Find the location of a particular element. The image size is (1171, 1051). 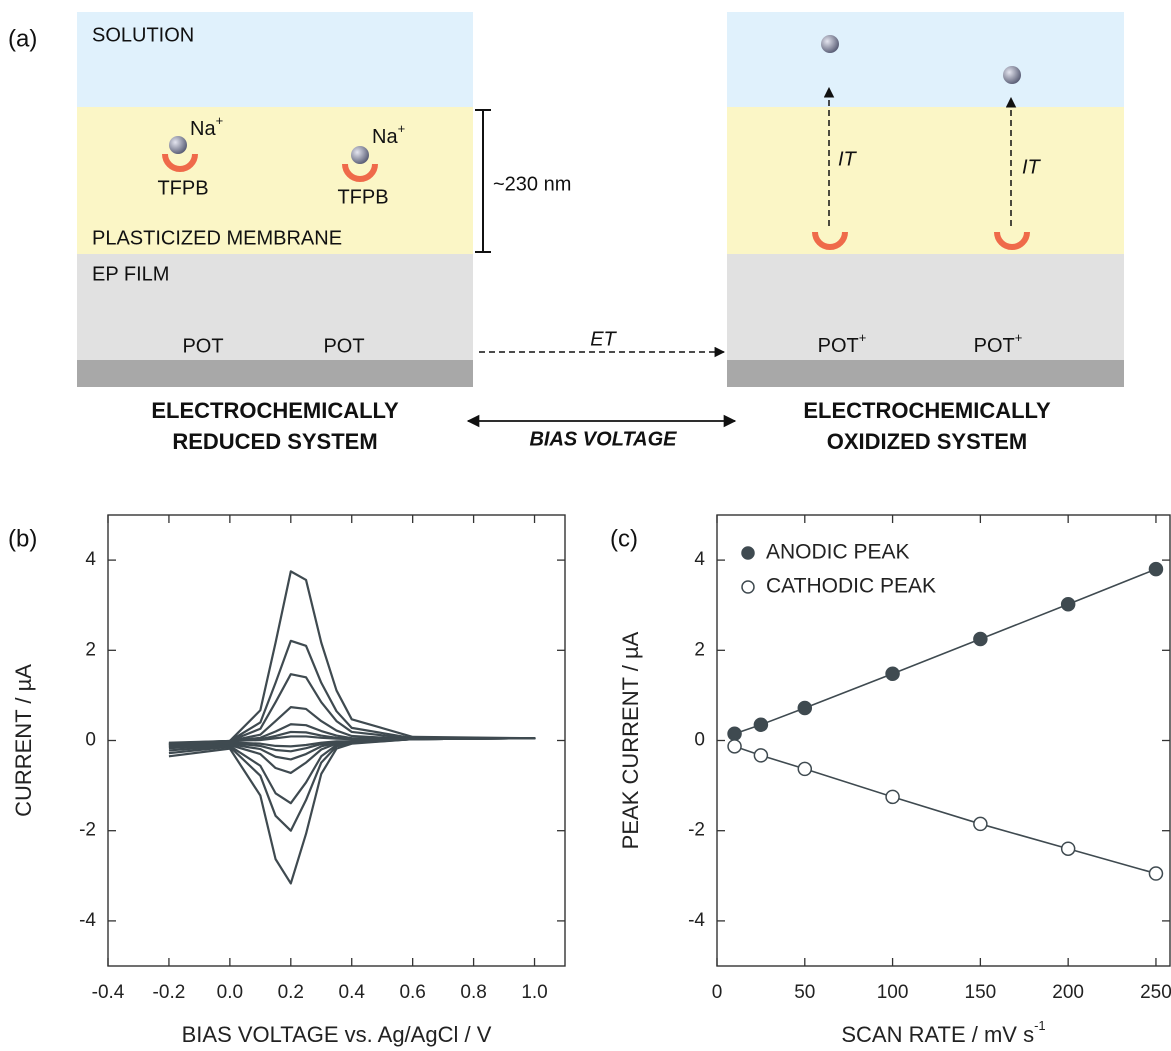

x-axis-label-text: SCAN RATE / mV s is located at coordinates (937, 1034).